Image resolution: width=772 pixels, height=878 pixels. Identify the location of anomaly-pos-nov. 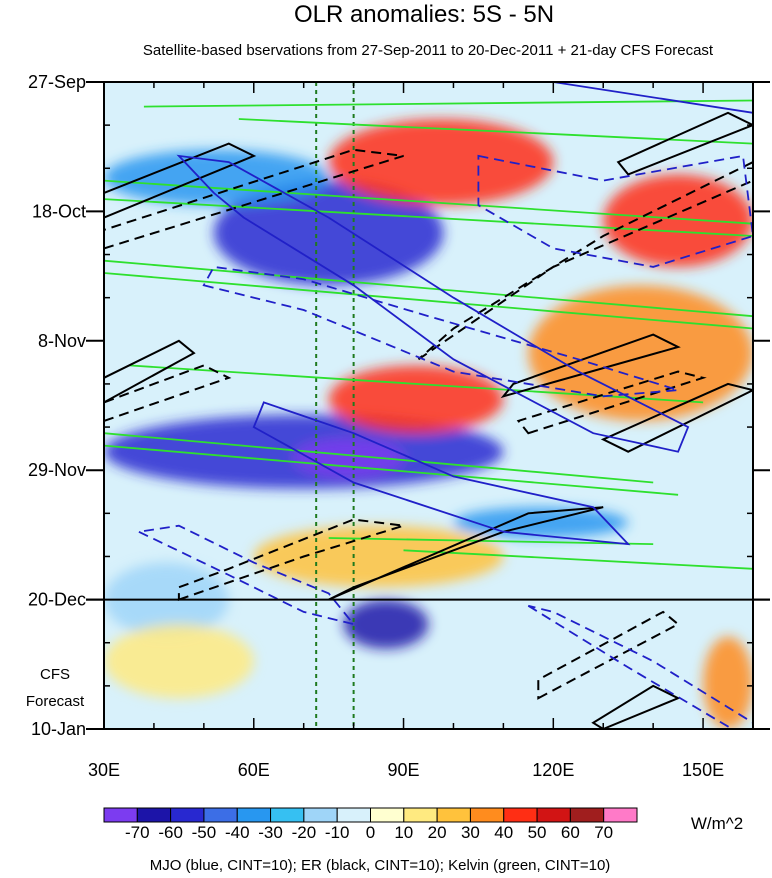
(416, 399).